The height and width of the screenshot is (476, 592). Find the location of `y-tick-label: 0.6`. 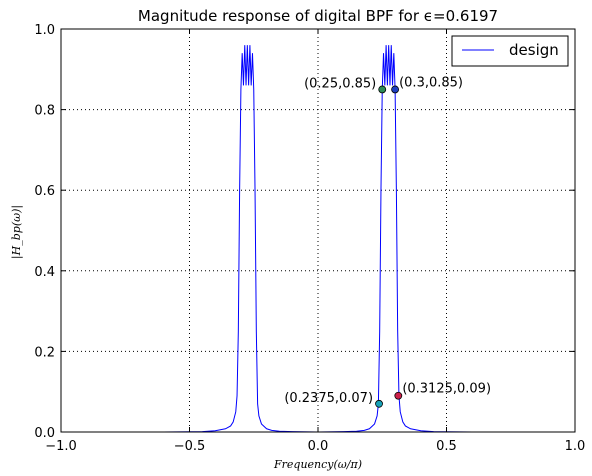

y-tick-label: 0.6 is located at coordinates (44, 191).